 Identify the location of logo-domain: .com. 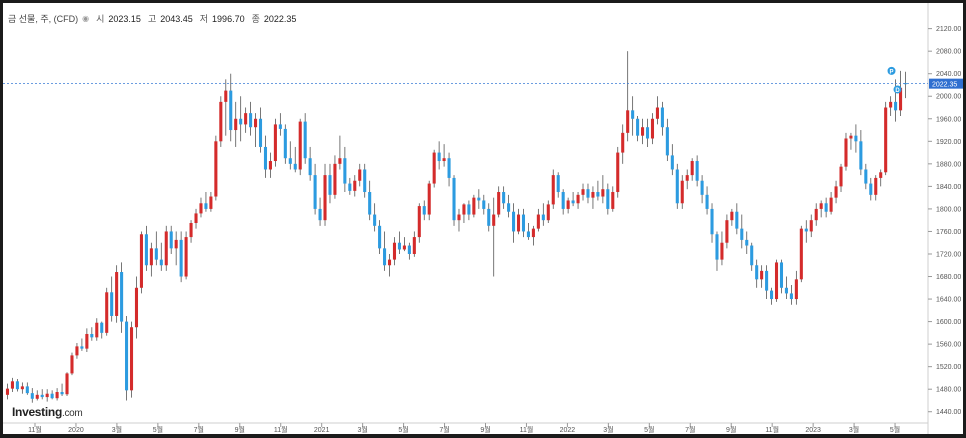
(72, 413).